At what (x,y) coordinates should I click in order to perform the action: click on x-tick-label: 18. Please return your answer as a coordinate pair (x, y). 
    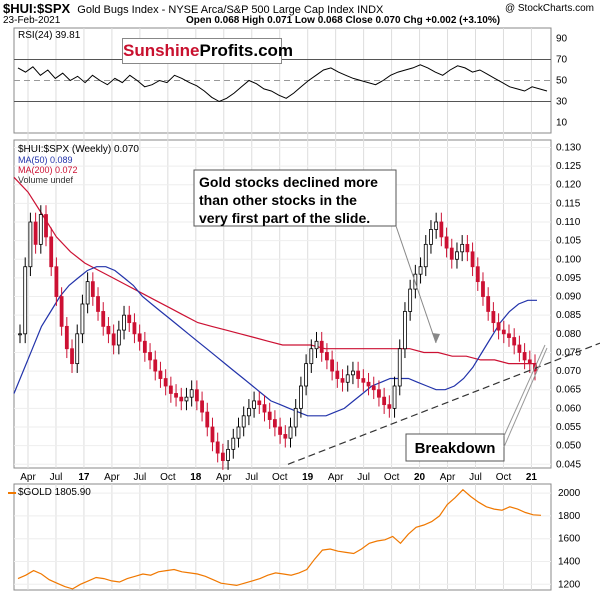
    Looking at the image, I should click on (196, 477).